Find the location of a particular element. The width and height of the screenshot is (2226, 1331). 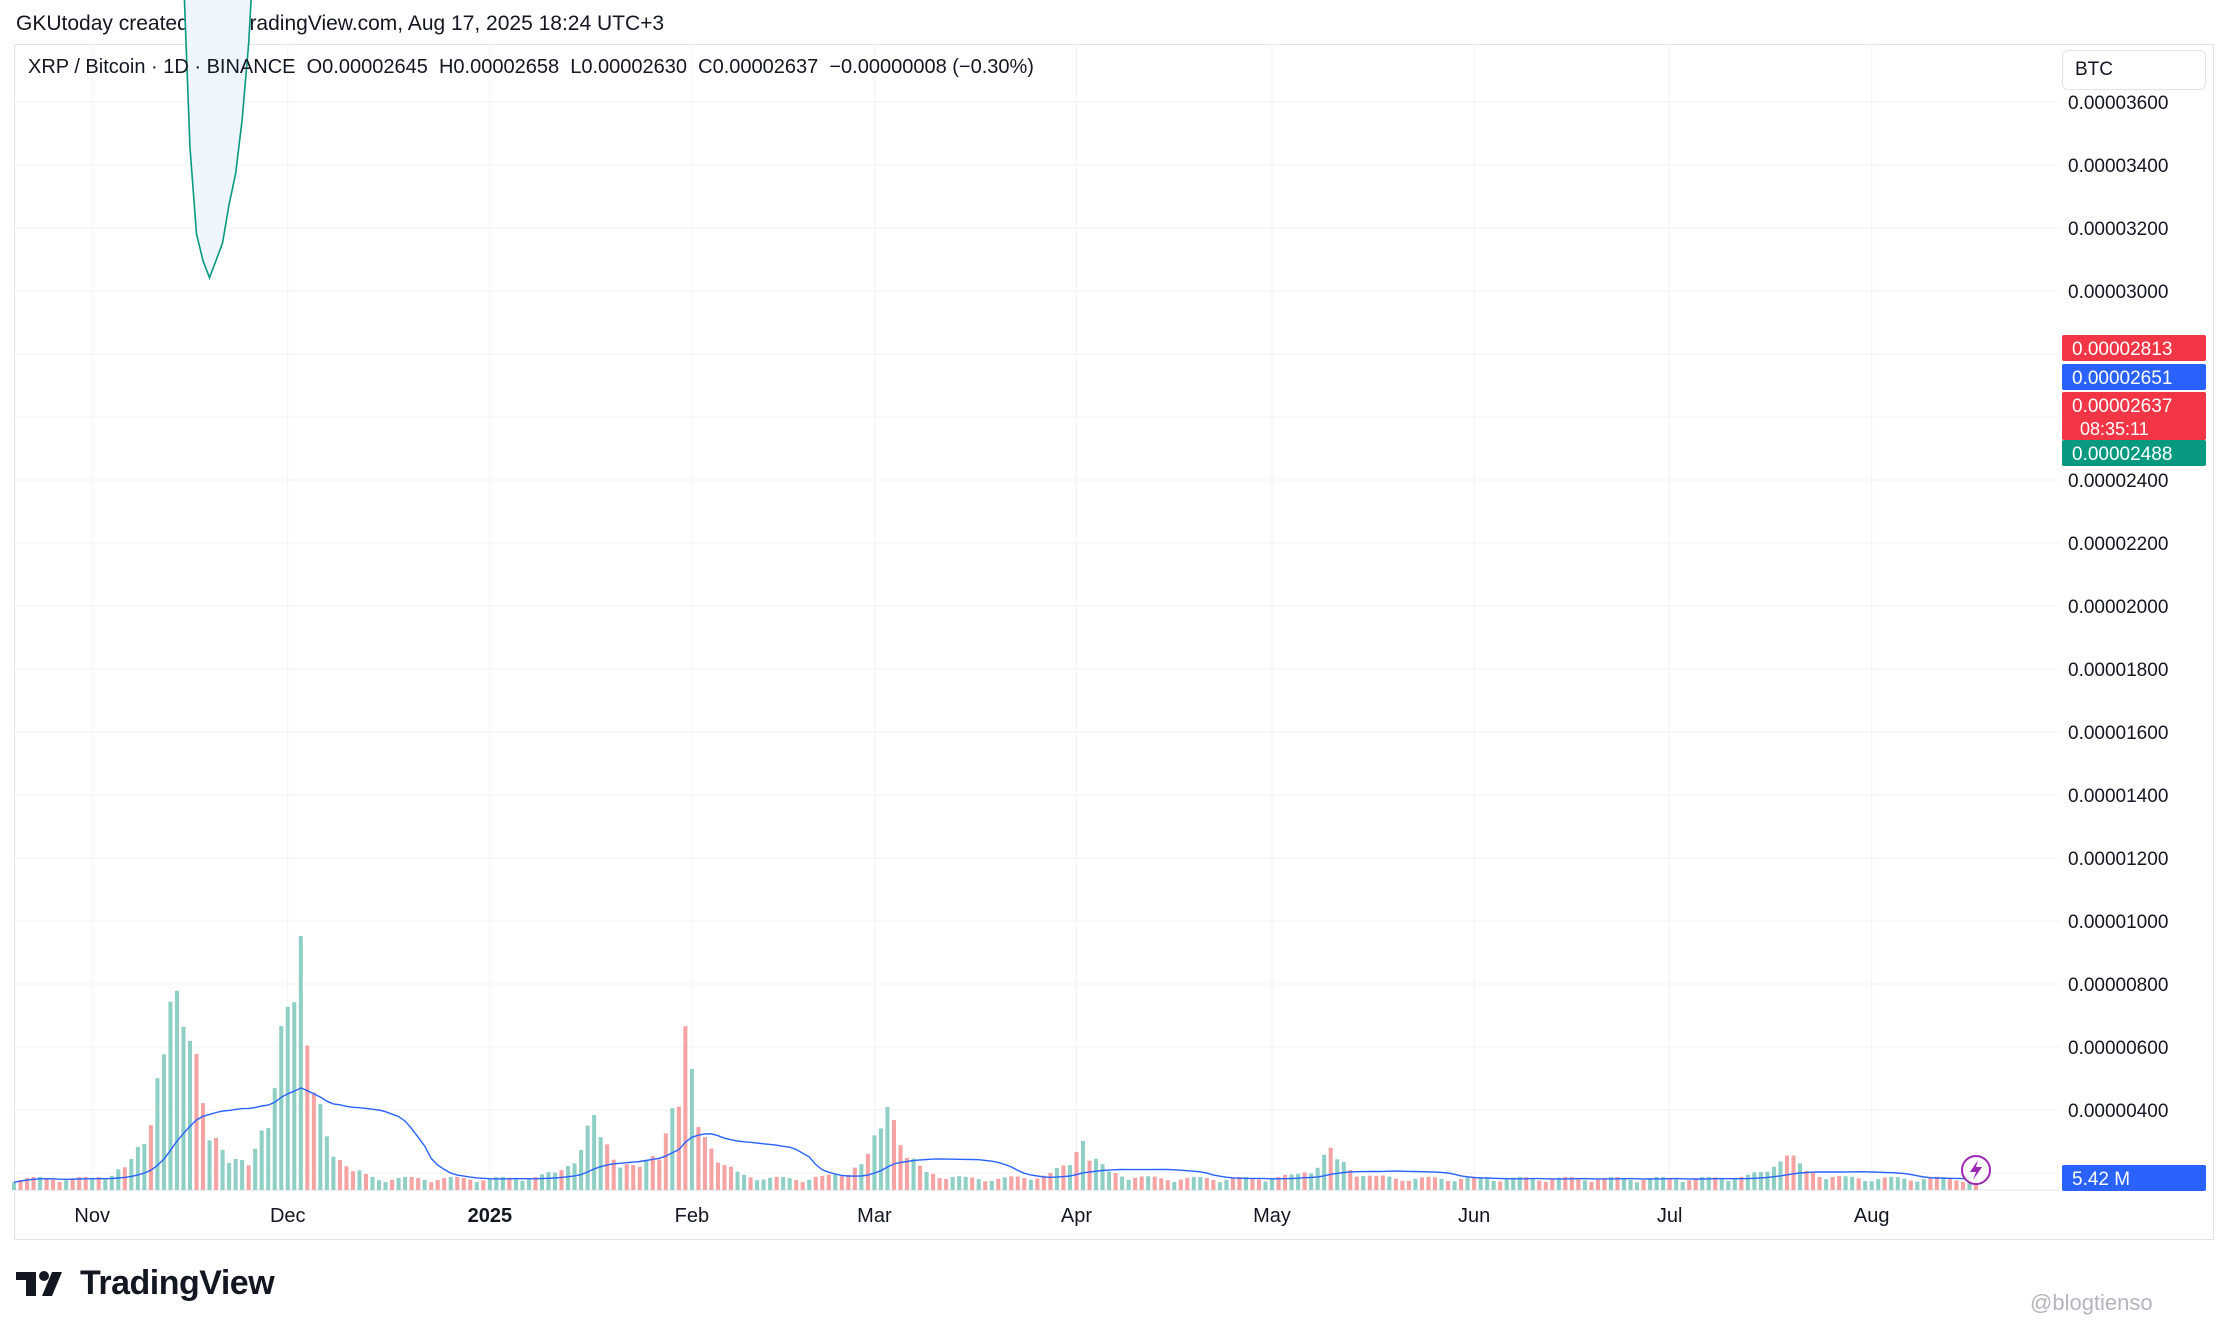

lower-band-tag: 0.00002488 is located at coordinates (2134, 453).